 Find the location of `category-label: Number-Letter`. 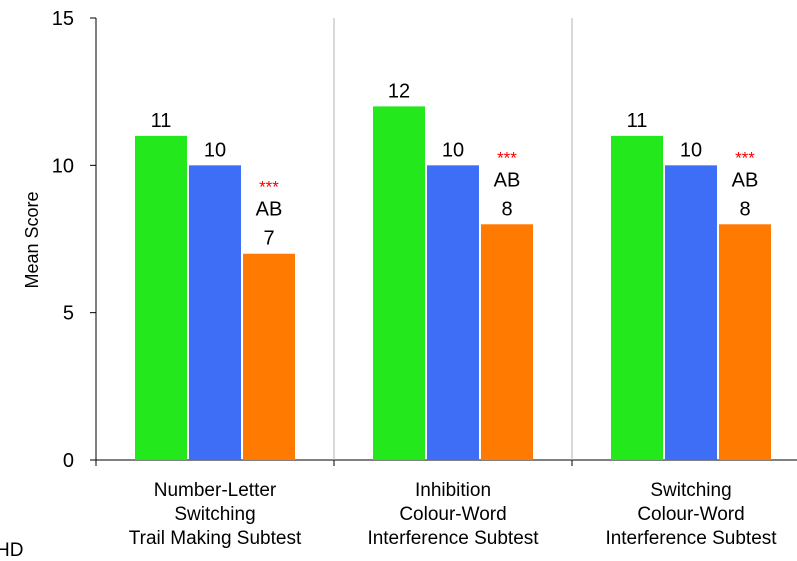

category-label: Number-Letter is located at coordinates (215, 490).